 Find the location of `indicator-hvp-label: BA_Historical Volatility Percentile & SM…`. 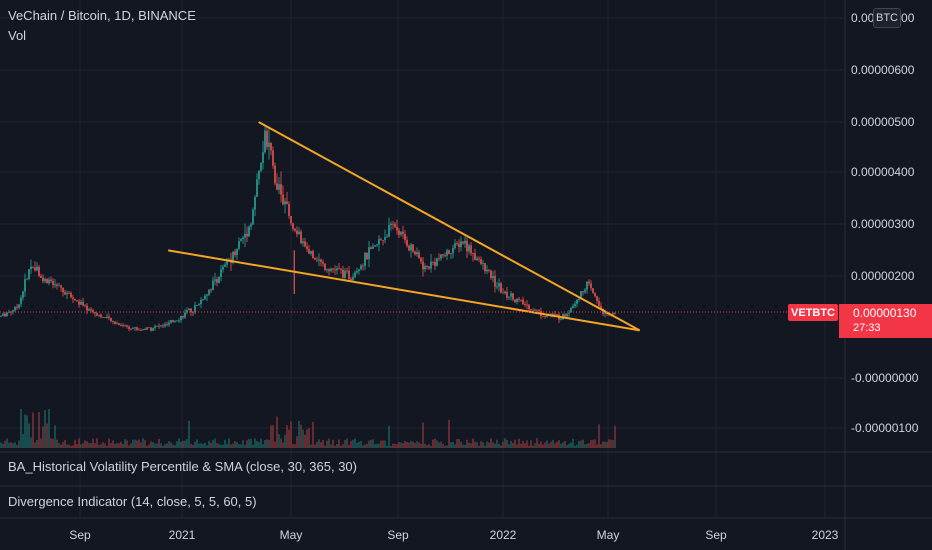

indicator-hvp-label: BA_Historical Volatility Percentile & SM… is located at coordinates (182, 466).